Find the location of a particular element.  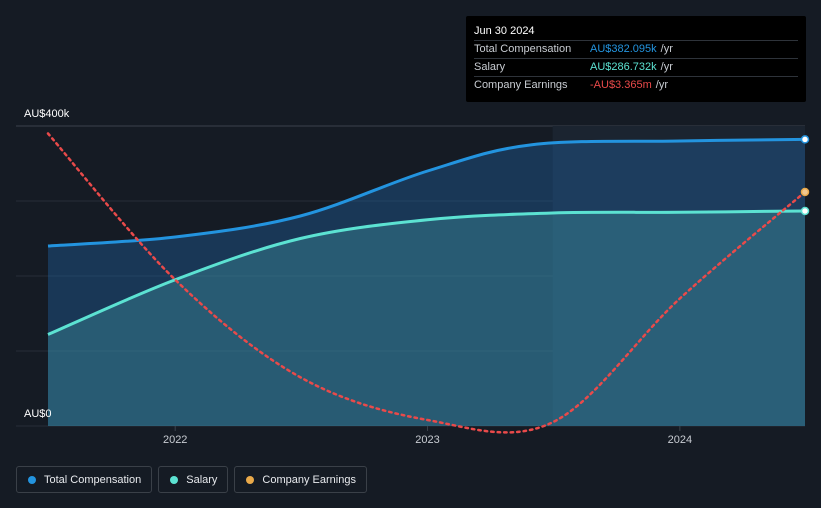

tooltip-row-salary: Salary AU$286.732k /yr is located at coordinates (636, 68).